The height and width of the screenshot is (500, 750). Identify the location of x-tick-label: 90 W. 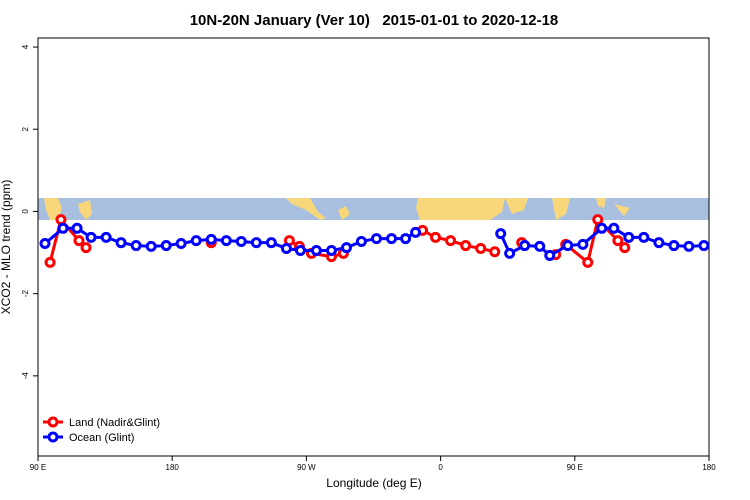
(306, 467).